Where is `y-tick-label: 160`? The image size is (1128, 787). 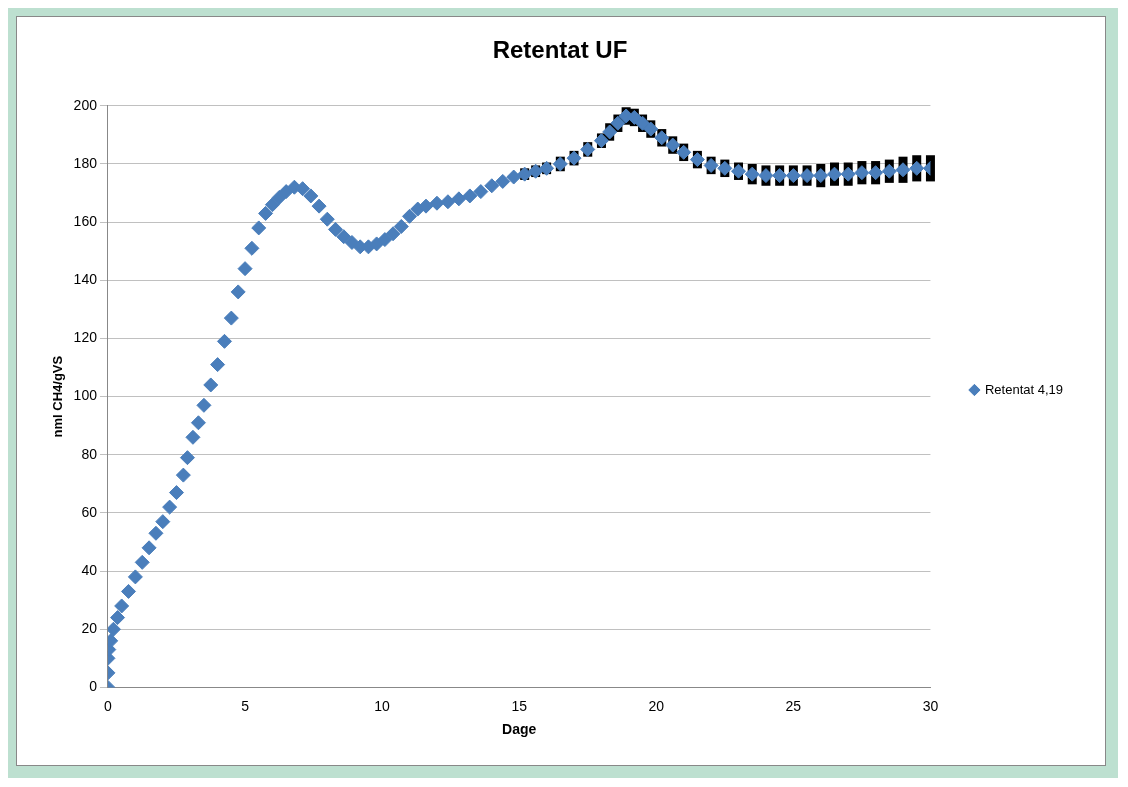 y-tick-label: 160 is located at coordinates (85, 220).